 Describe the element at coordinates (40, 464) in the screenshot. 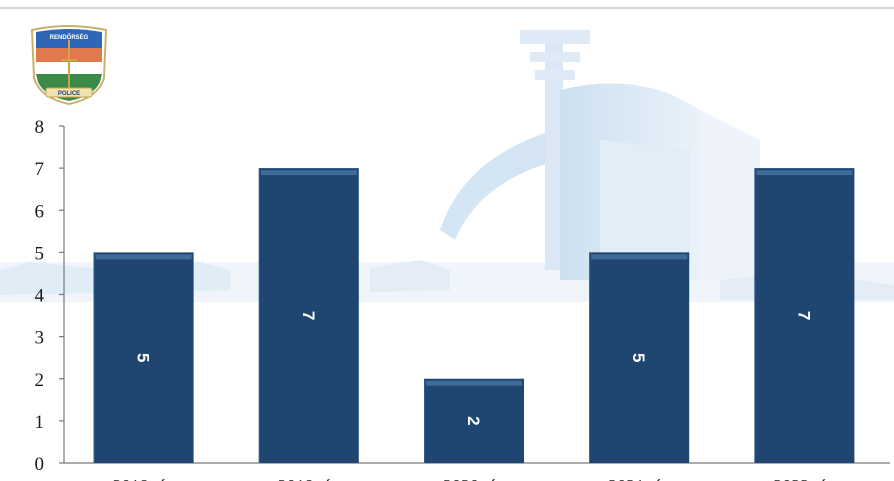

I see `y-tick-label: 0` at that location.